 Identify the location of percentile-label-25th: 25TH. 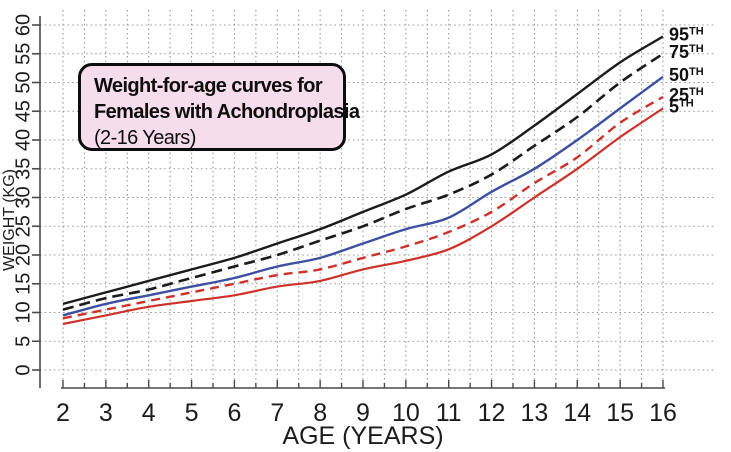
(686, 95).